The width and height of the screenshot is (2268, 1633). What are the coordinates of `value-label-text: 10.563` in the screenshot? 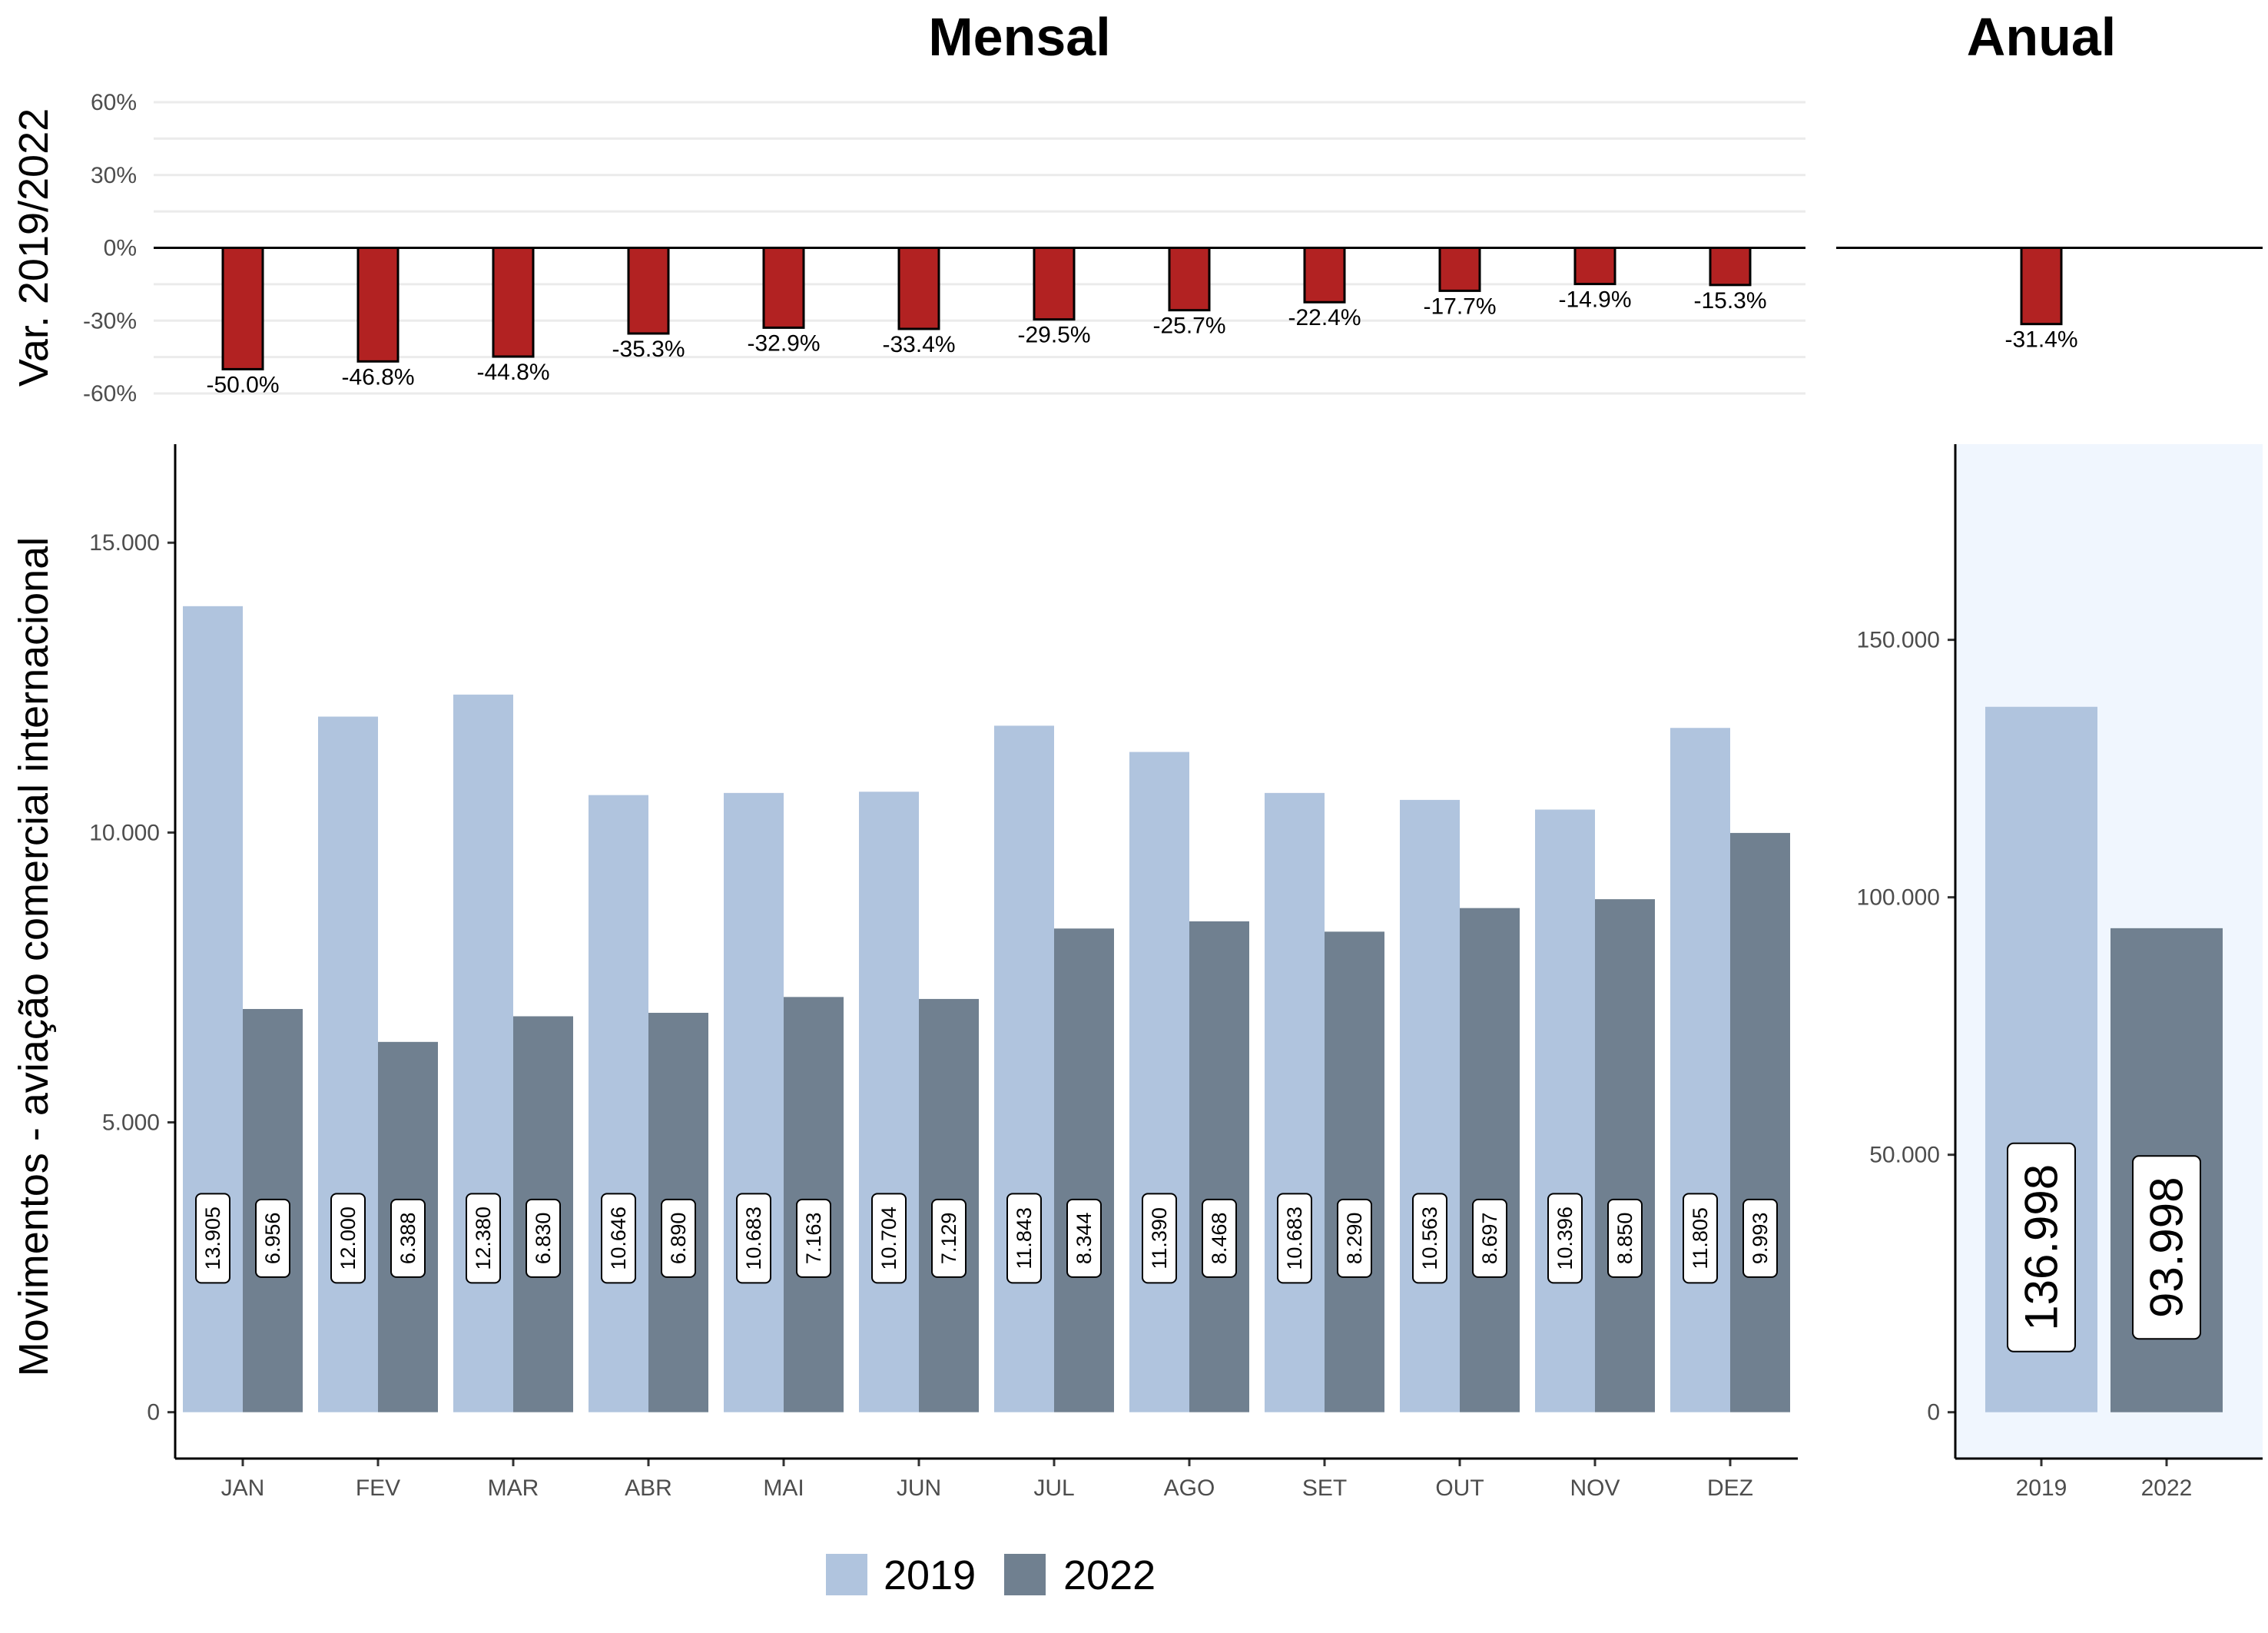 It's located at (1429, 1238).